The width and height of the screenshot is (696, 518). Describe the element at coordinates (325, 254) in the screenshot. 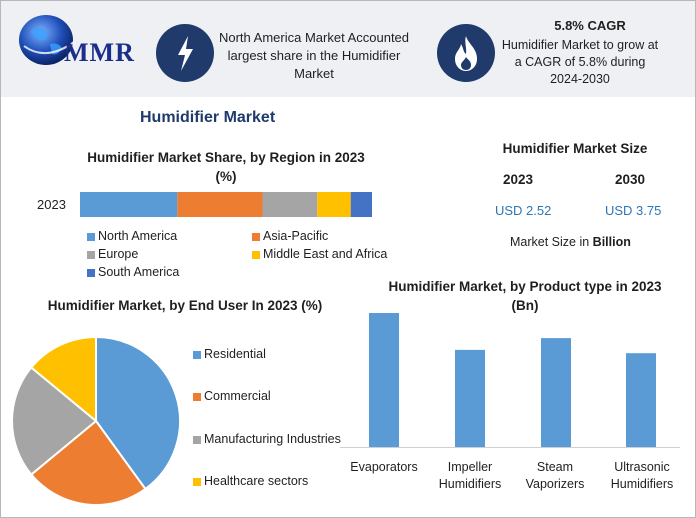

I see `legend-middle-east-africa: Middle East and Africa` at that location.